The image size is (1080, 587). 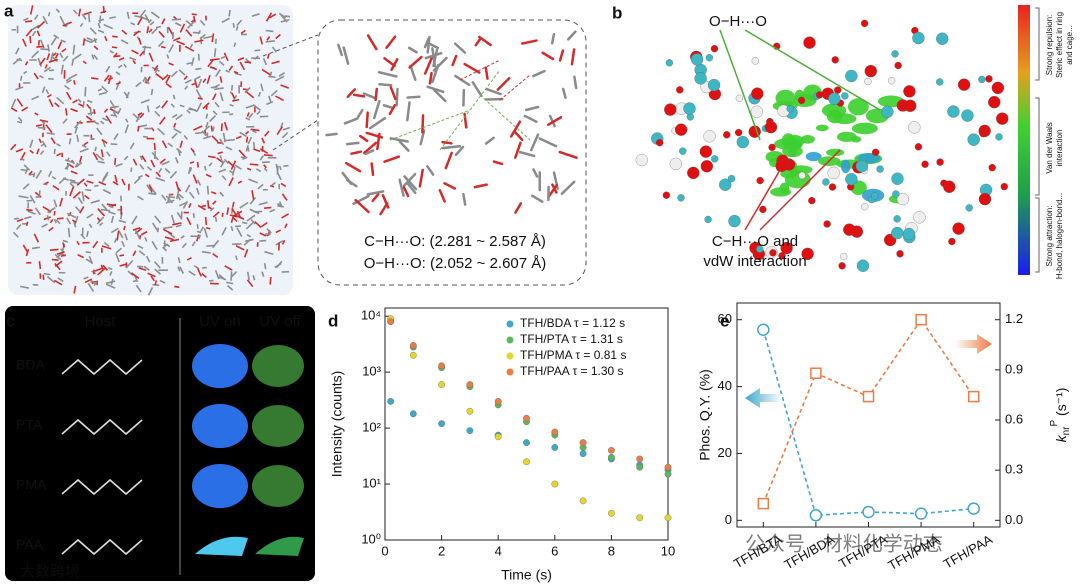 What do you see at coordinates (754, 261) in the screenshot?
I see `annotation: vdW interaction` at bounding box center [754, 261].